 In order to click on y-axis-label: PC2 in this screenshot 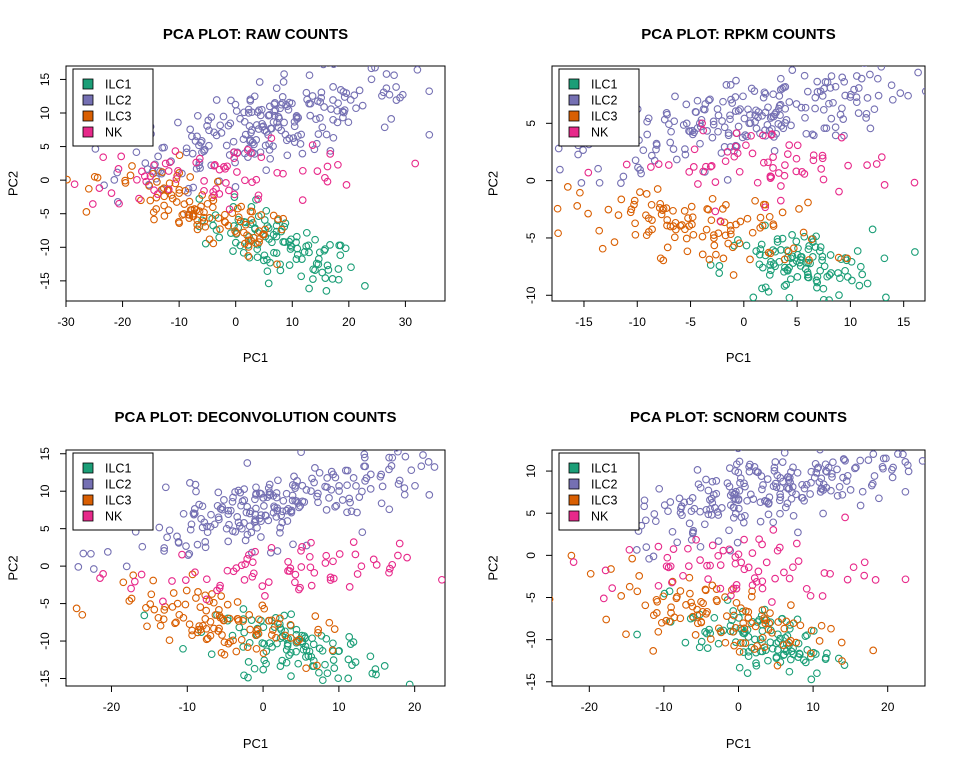, I will do `click(492, 183)`.